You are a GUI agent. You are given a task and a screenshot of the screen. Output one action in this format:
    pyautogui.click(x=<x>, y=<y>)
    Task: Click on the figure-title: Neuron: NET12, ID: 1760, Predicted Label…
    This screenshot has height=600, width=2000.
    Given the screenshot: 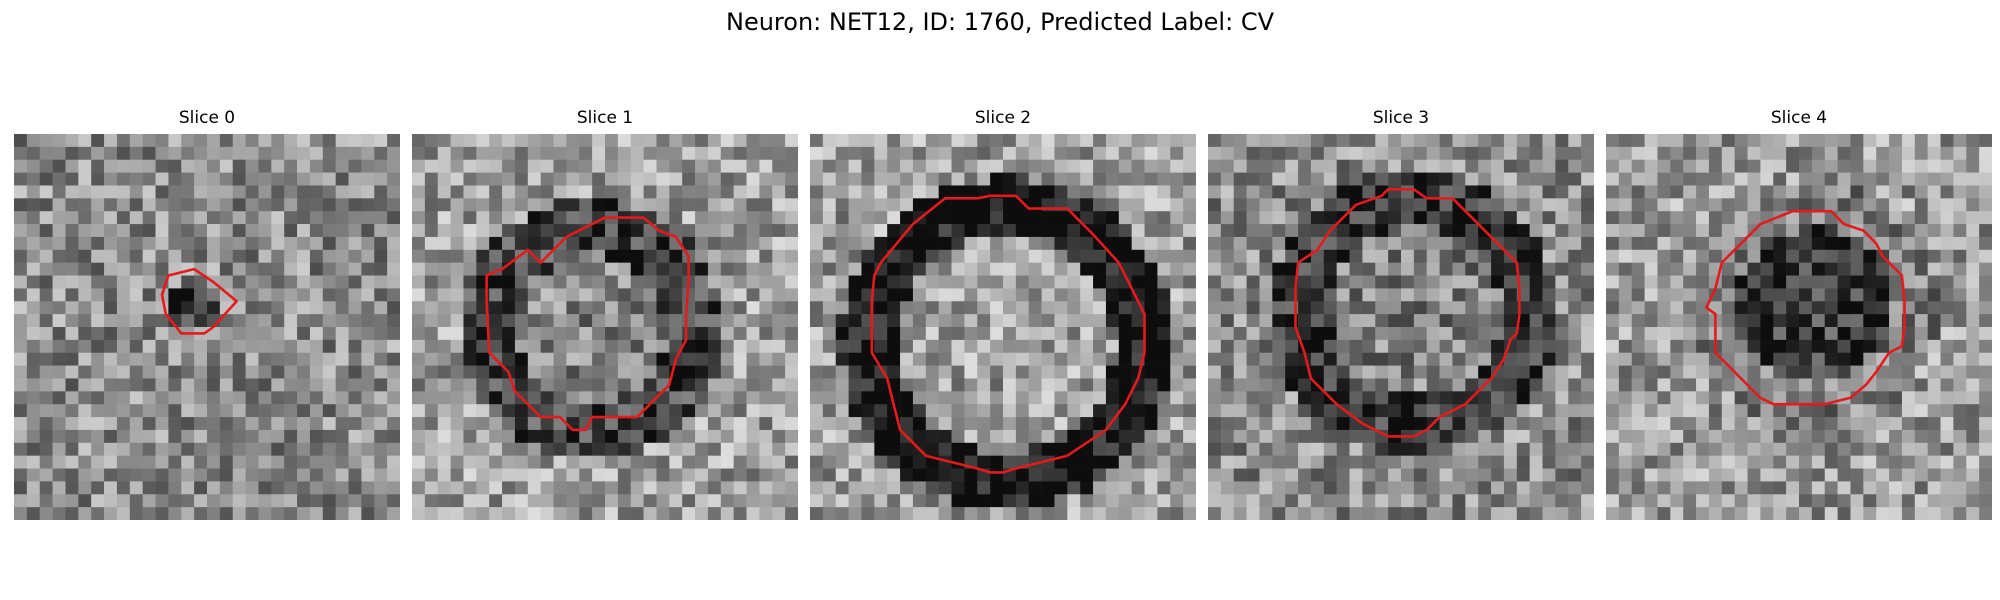 What is the action you would take?
    pyautogui.click(x=1000, y=22)
    